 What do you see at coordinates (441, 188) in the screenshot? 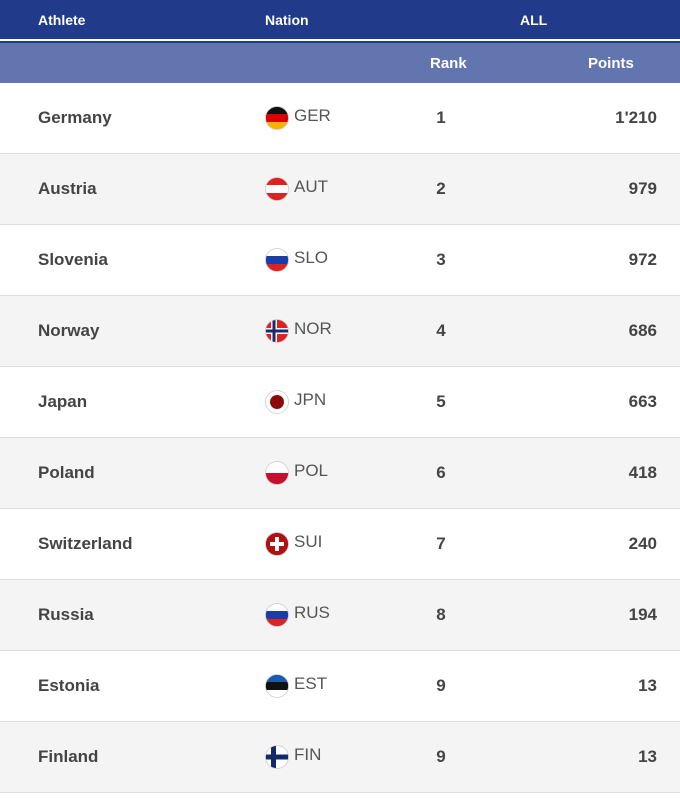
I see `rank-value: 2` at bounding box center [441, 188].